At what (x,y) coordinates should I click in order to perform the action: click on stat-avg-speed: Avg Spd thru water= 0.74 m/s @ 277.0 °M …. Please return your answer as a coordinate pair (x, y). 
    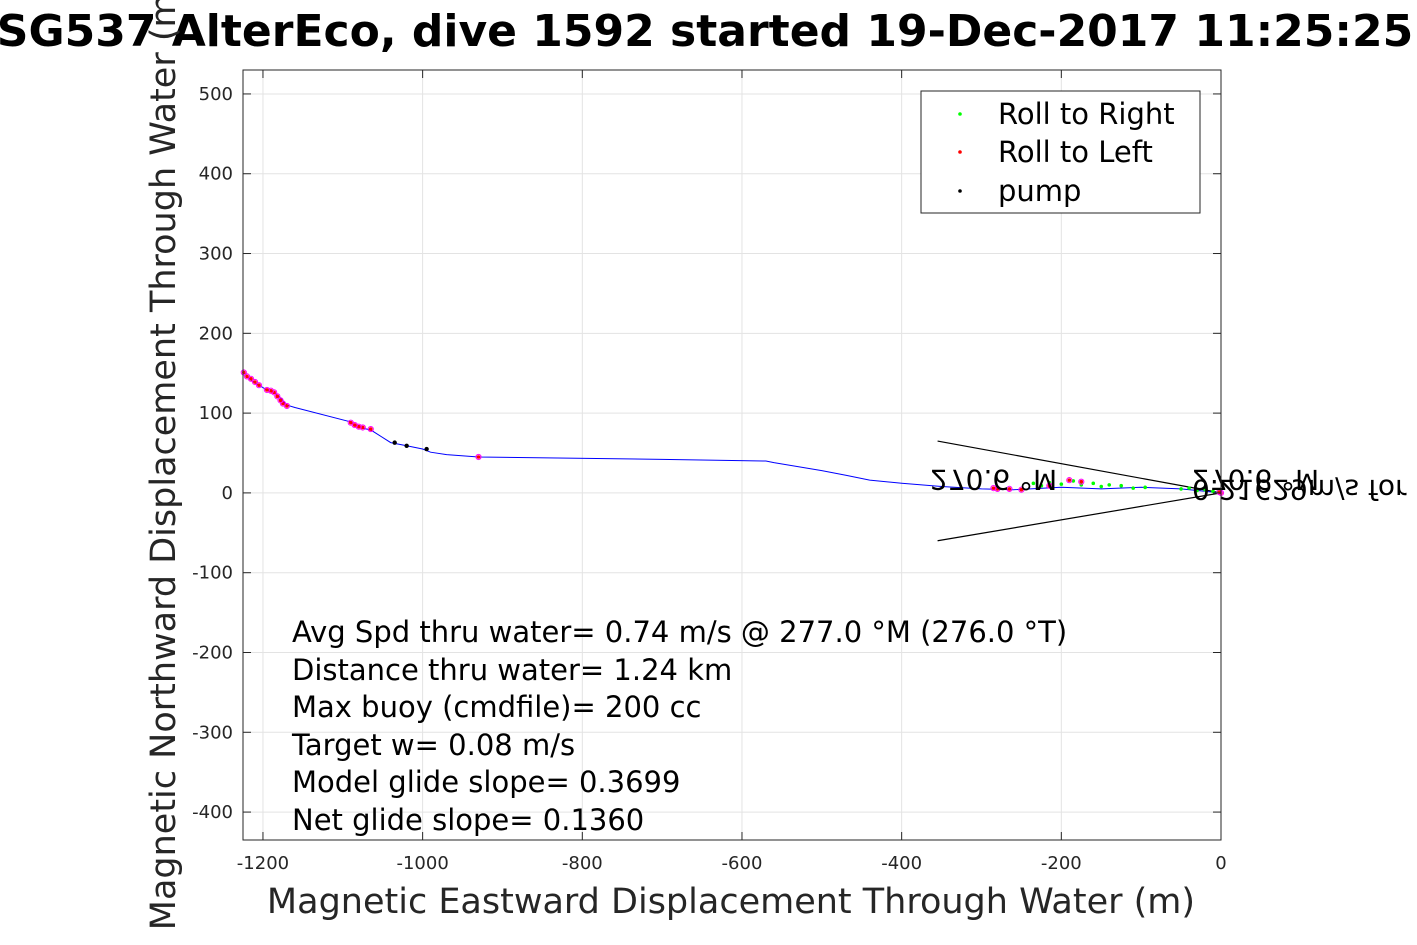
    Looking at the image, I should click on (679, 632).